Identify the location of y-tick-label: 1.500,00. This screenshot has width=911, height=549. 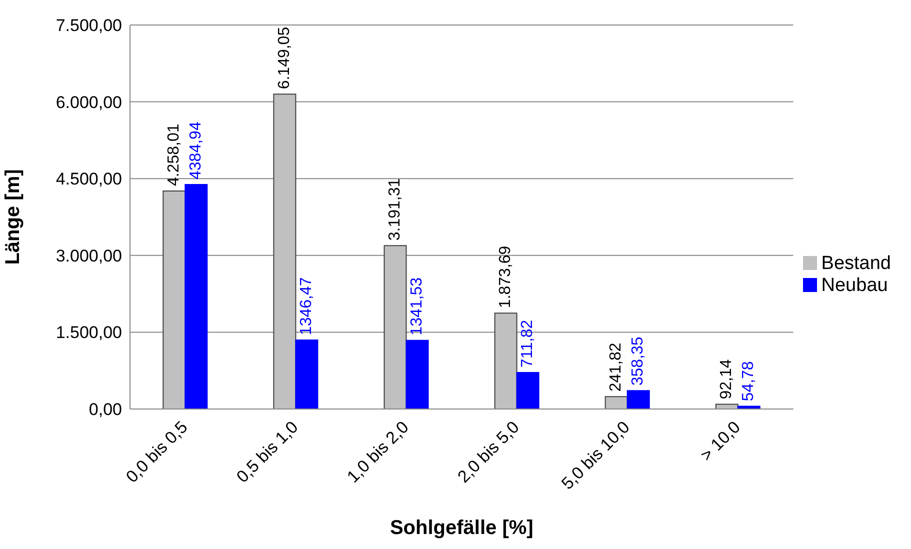
(89, 332).